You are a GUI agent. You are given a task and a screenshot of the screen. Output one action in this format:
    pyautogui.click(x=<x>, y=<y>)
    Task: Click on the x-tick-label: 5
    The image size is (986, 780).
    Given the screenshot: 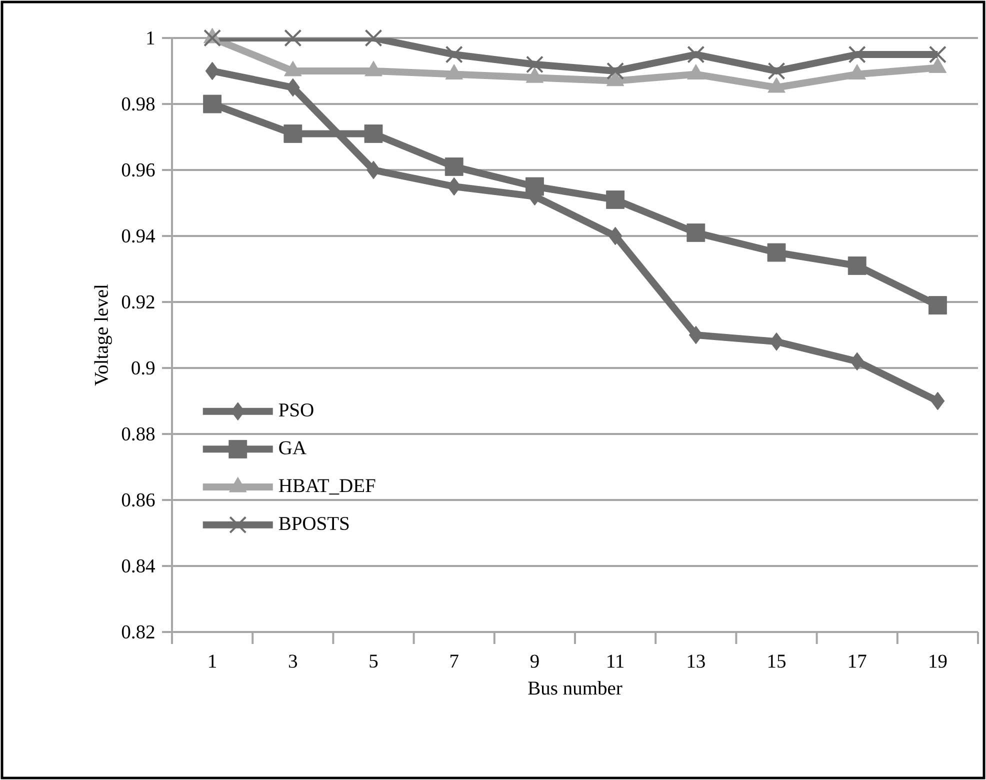 What is the action you would take?
    pyautogui.click(x=374, y=661)
    